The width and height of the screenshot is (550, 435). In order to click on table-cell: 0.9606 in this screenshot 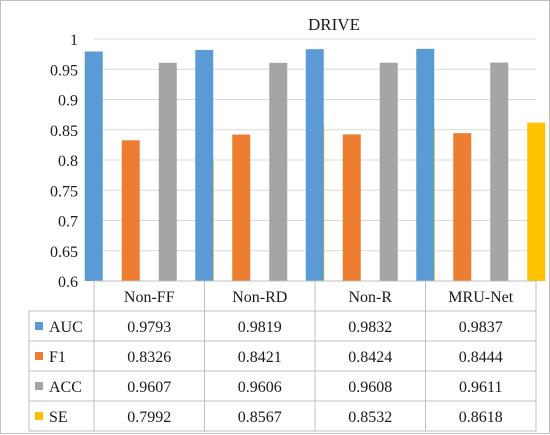, I will do `click(260, 387)`.